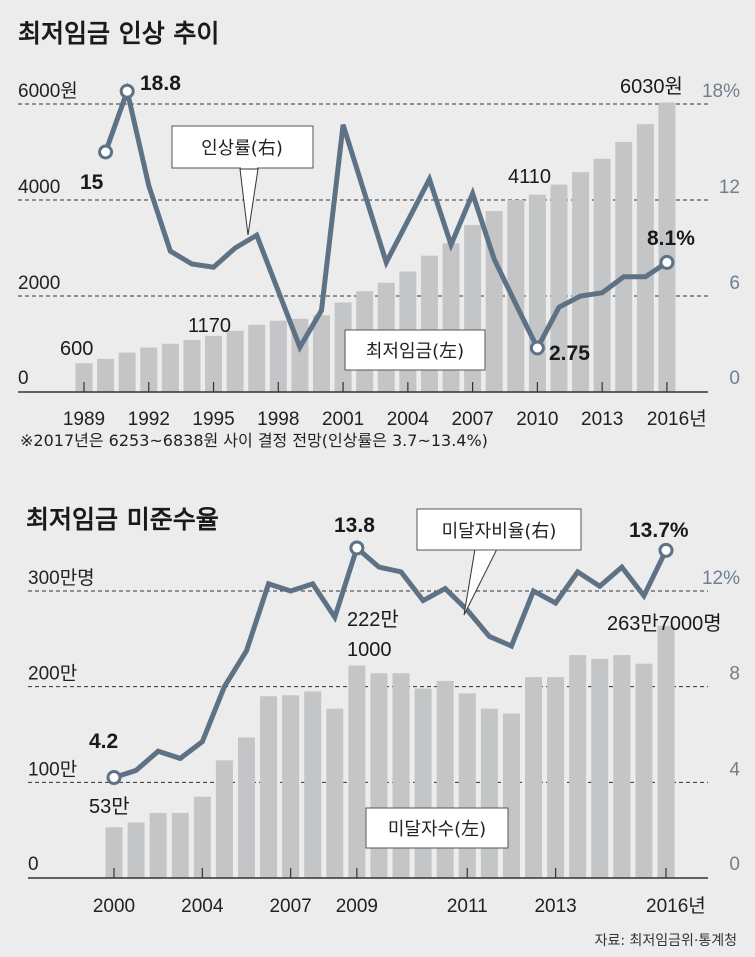 Image resolution: width=755 pixels, height=957 pixels. Describe the element at coordinates (734, 283) in the screenshot. I see `right-tick-label: 6` at that location.